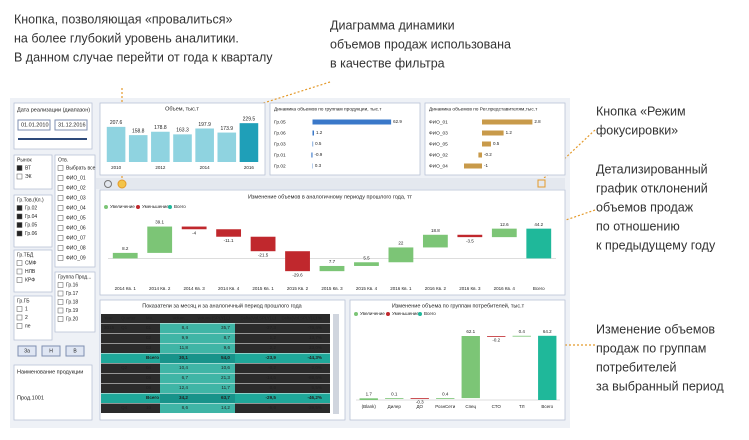 This screenshot has height=440, width=749. What do you see at coordinates (438, 166) in the screenshot?
I see `y-tick-label: ФИО_04` at bounding box center [438, 166].